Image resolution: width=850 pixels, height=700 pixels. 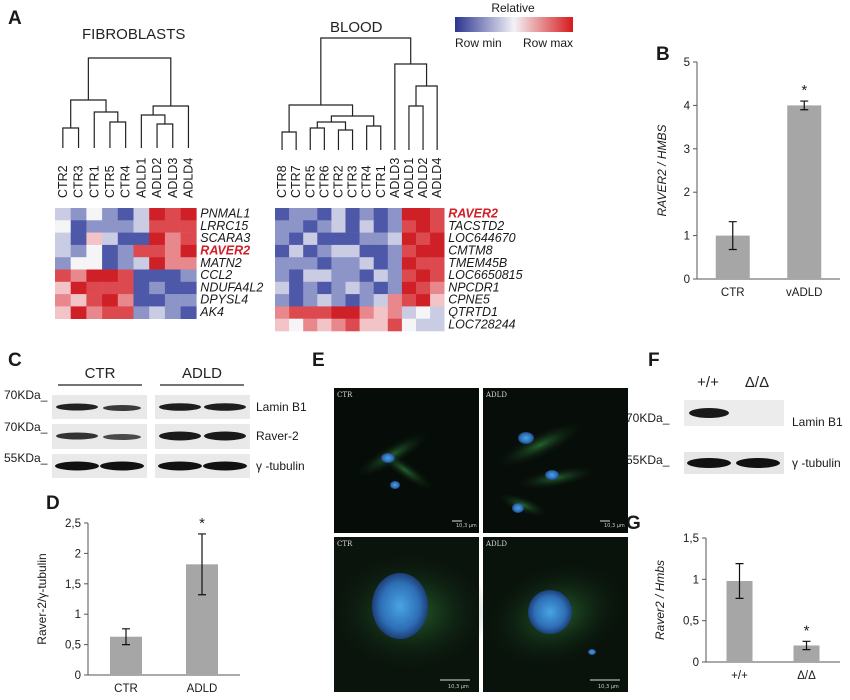 I want to click on significance-star: *, so click(x=804, y=90).